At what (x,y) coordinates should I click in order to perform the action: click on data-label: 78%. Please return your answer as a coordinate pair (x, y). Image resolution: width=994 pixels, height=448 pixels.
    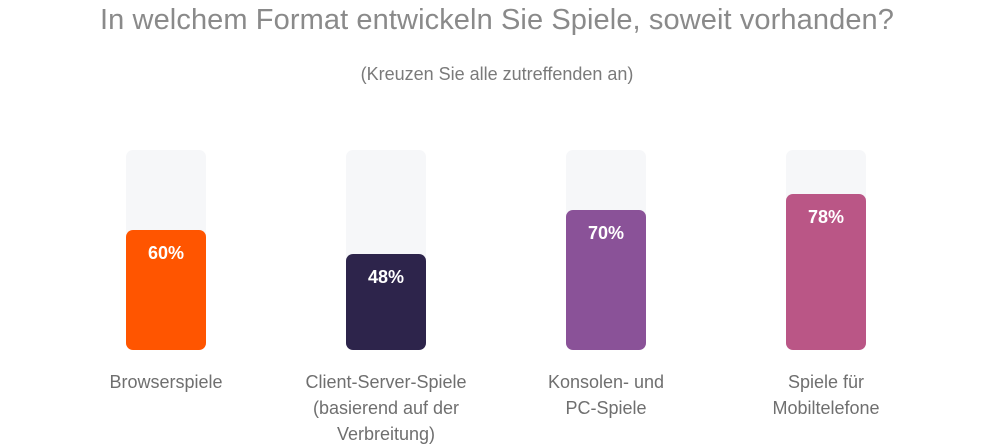
    Looking at the image, I should click on (826, 217).